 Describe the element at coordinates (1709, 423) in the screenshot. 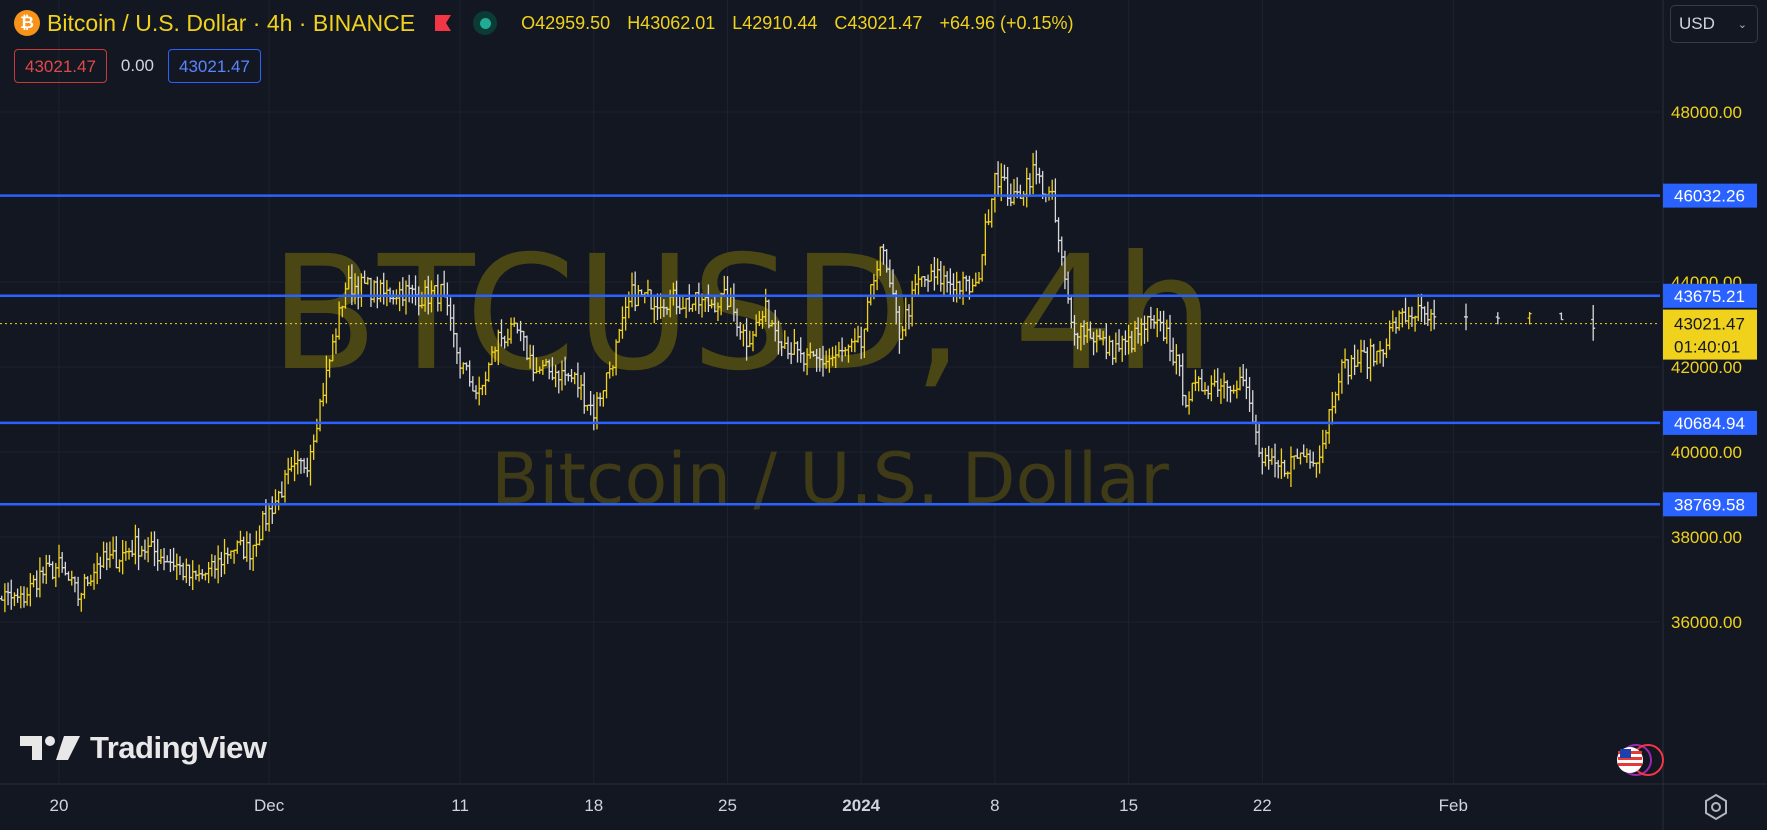

I see `level-label: 40684.94` at that location.